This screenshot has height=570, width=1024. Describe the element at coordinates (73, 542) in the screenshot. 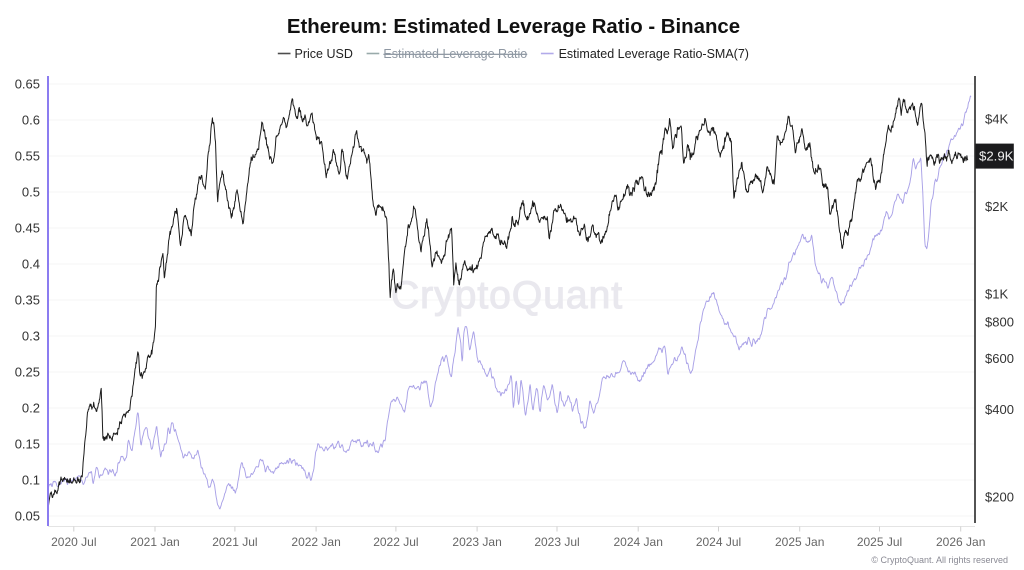

I see `svg-text: 2020 Jul` at that location.